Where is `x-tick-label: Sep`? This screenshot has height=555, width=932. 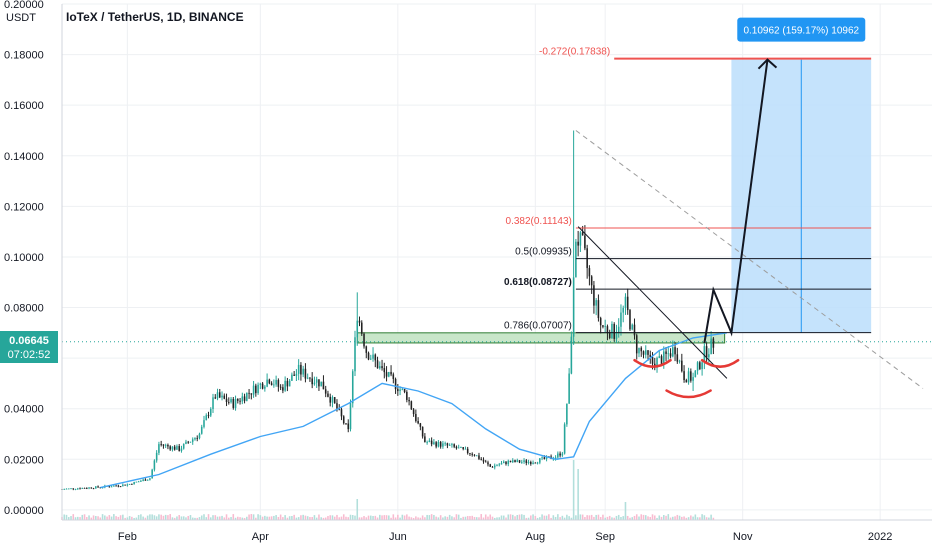 x-tick-label: Sep is located at coordinates (605, 537).